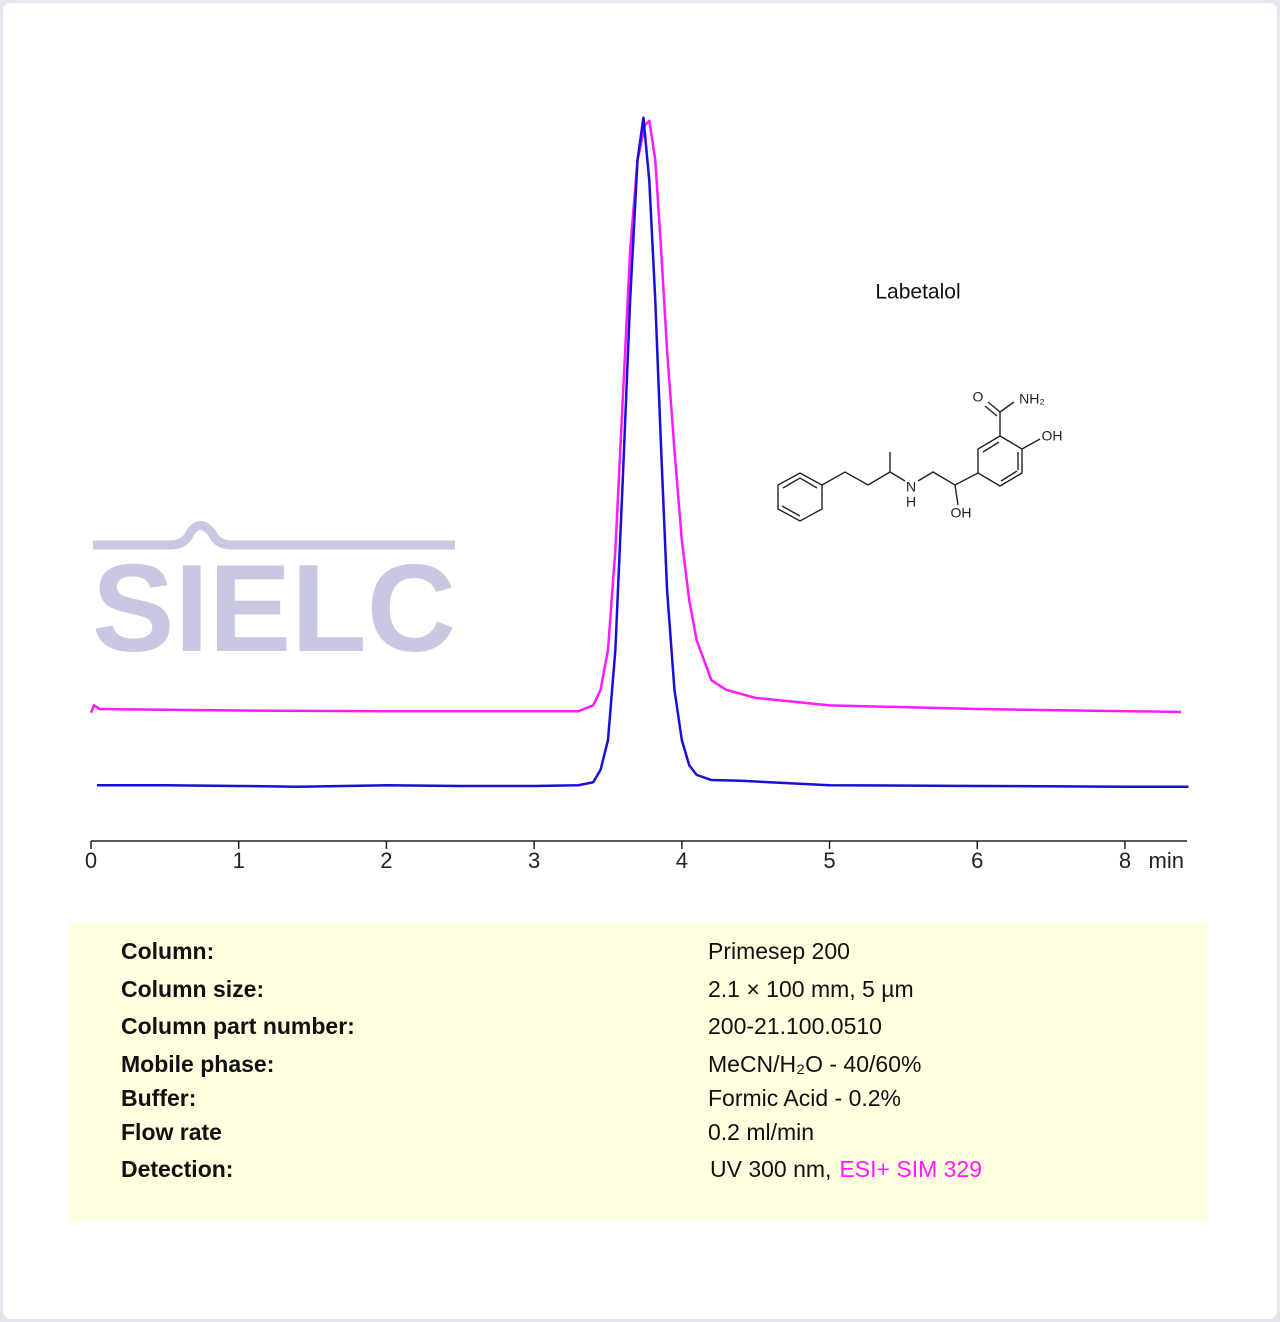 The width and height of the screenshot is (1280, 1322). Describe the element at coordinates (238, 1026) in the screenshot. I see `condition-label: Column part number:` at that location.